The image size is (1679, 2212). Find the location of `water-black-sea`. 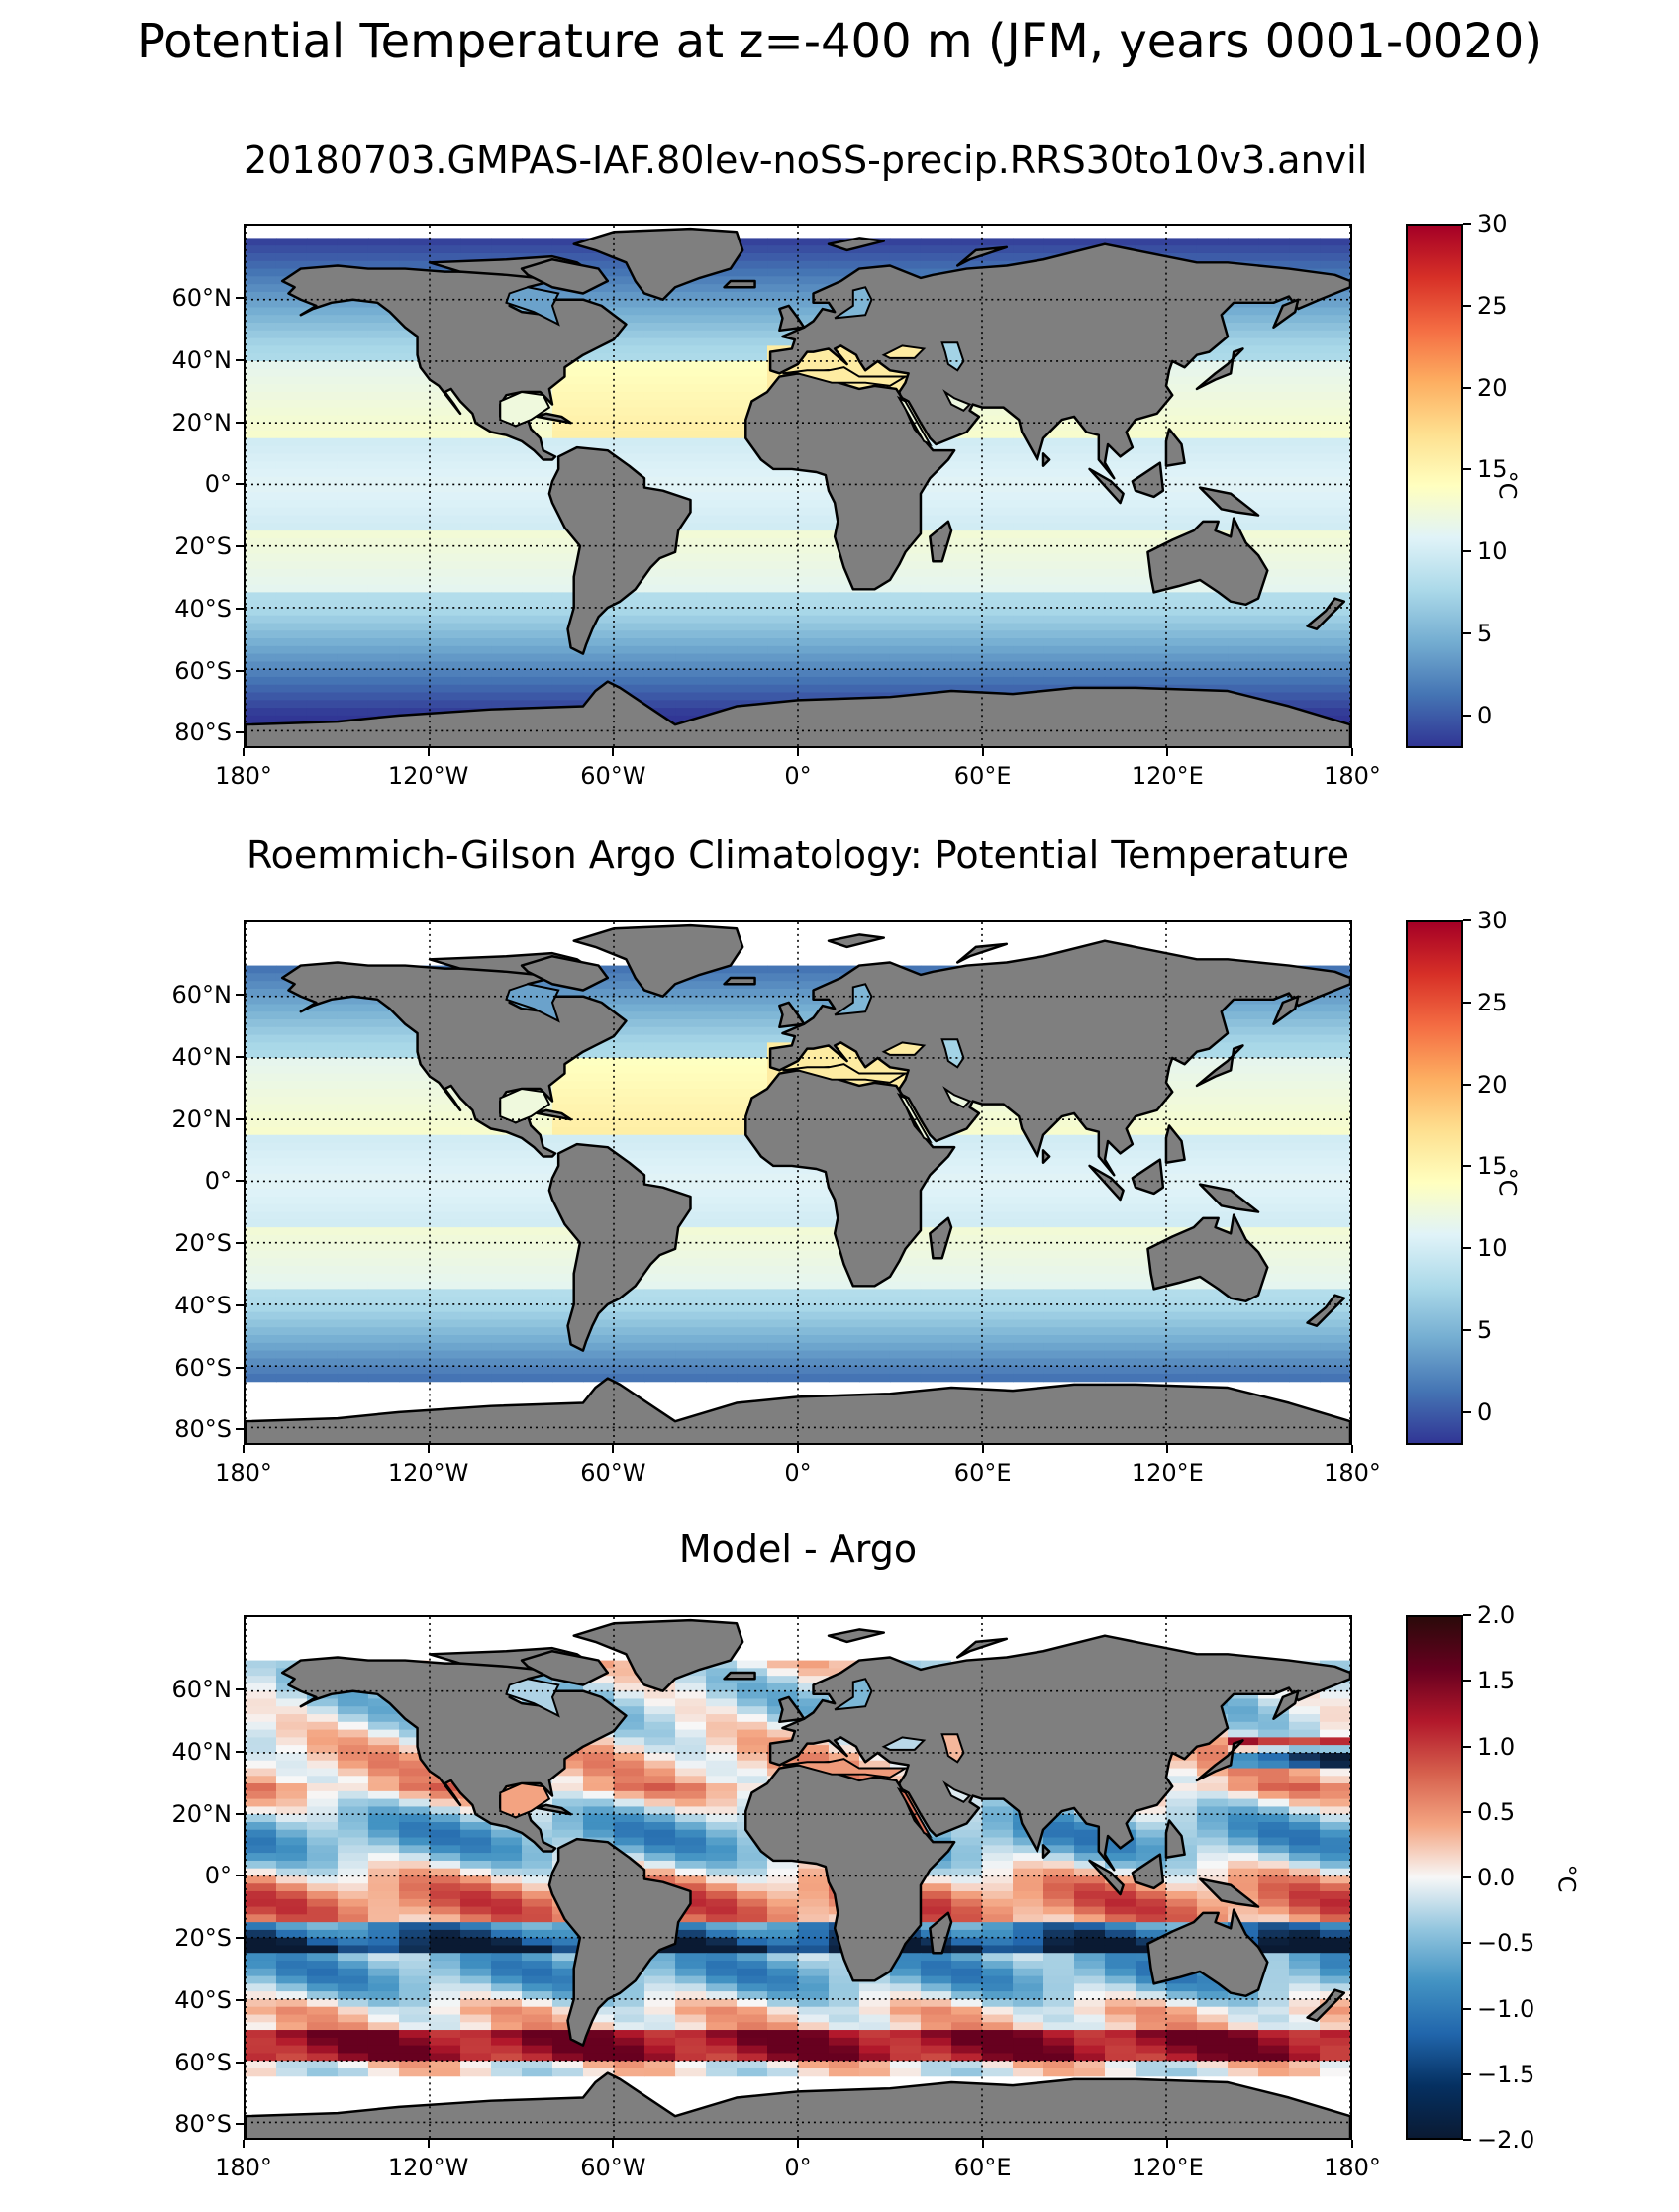

water-black-sea is located at coordinates (904, 1048).